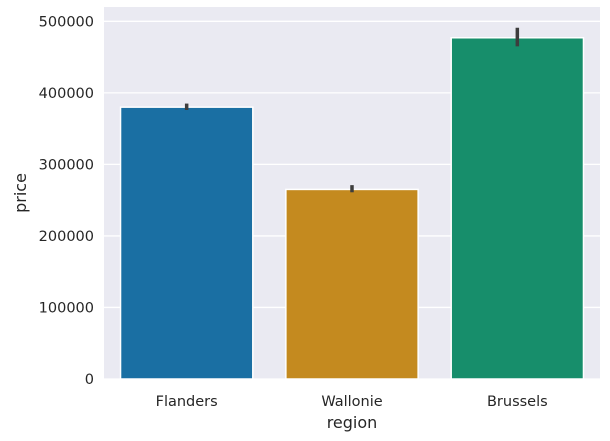  I want to click on x-axis-label: region, so click(352, 422).